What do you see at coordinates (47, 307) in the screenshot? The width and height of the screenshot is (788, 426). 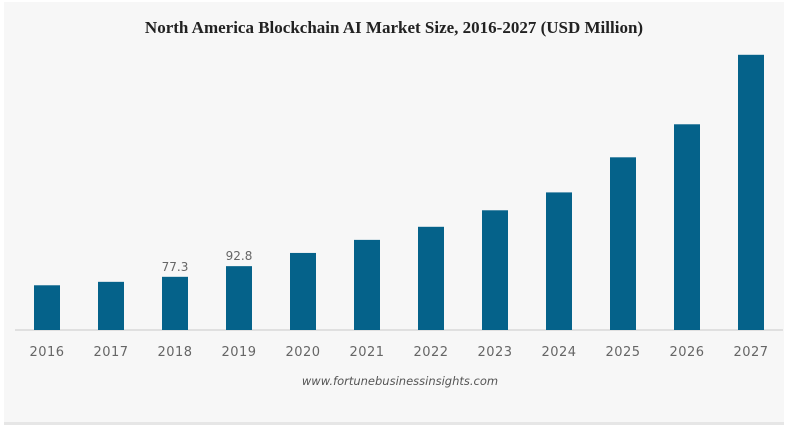 I see `bar-2016` at bounding box center [47, 307].